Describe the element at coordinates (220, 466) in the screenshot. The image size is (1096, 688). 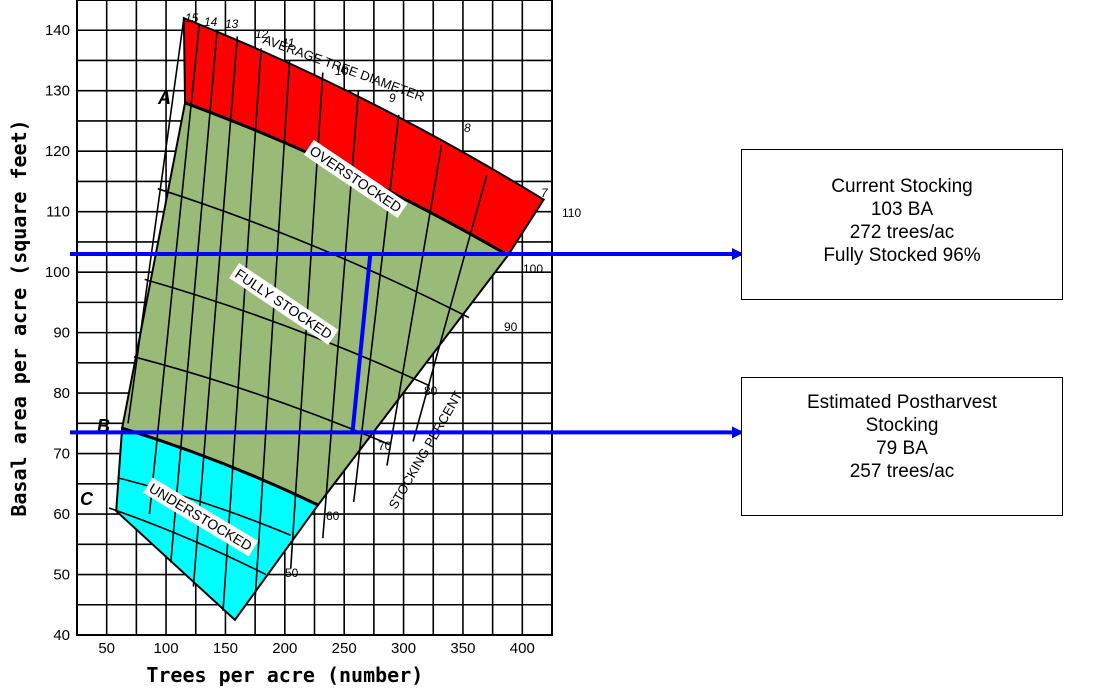
I see `boundary-b` at that location.